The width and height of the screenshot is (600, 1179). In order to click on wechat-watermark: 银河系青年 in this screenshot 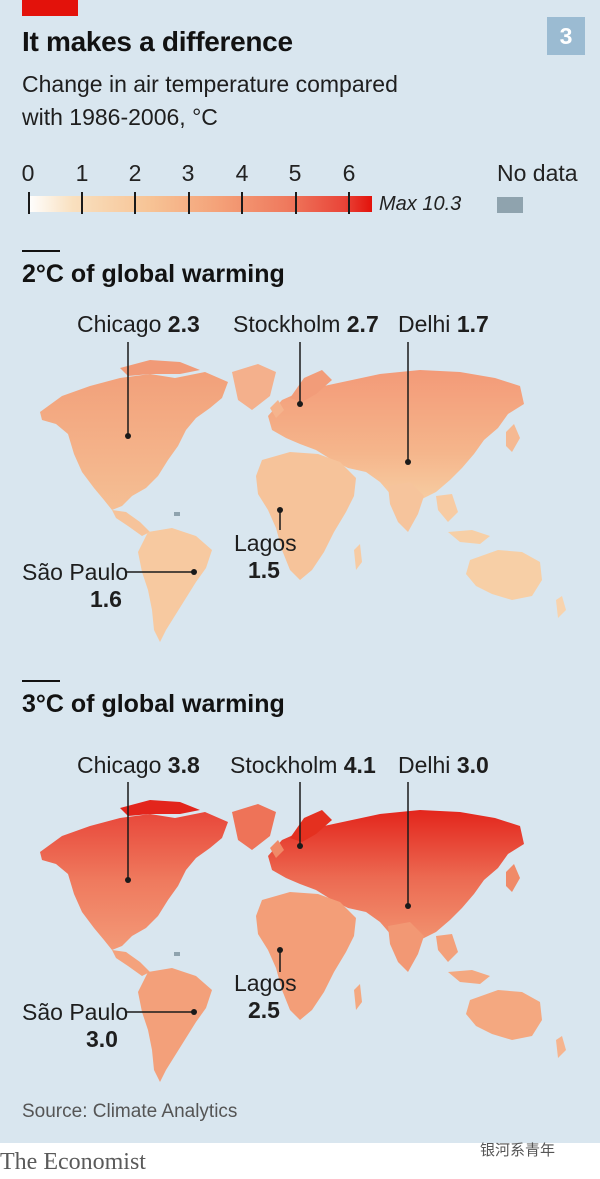, I will do `click(518, 1150)`.